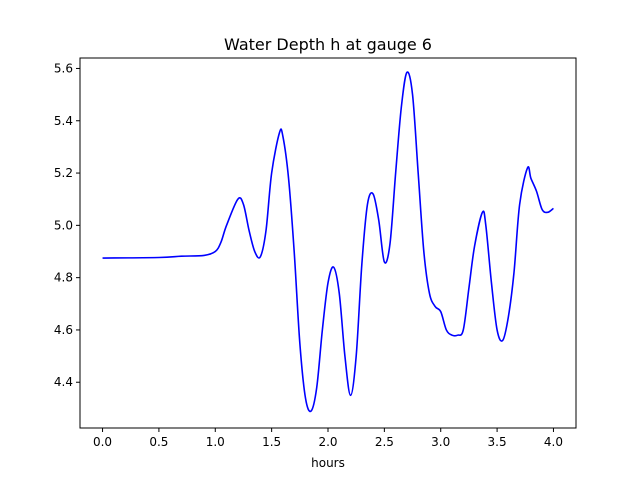  I want to click on x-tick-label: 1.0, so click(215, 442).